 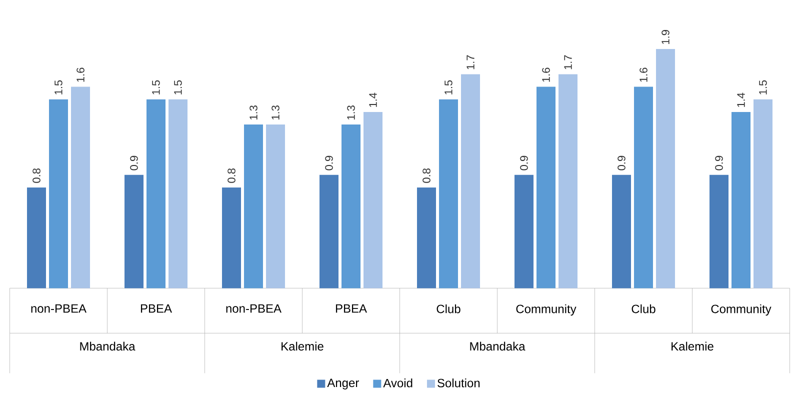 I want to click on legend-label: Avoid, so click(x=397, y=383).